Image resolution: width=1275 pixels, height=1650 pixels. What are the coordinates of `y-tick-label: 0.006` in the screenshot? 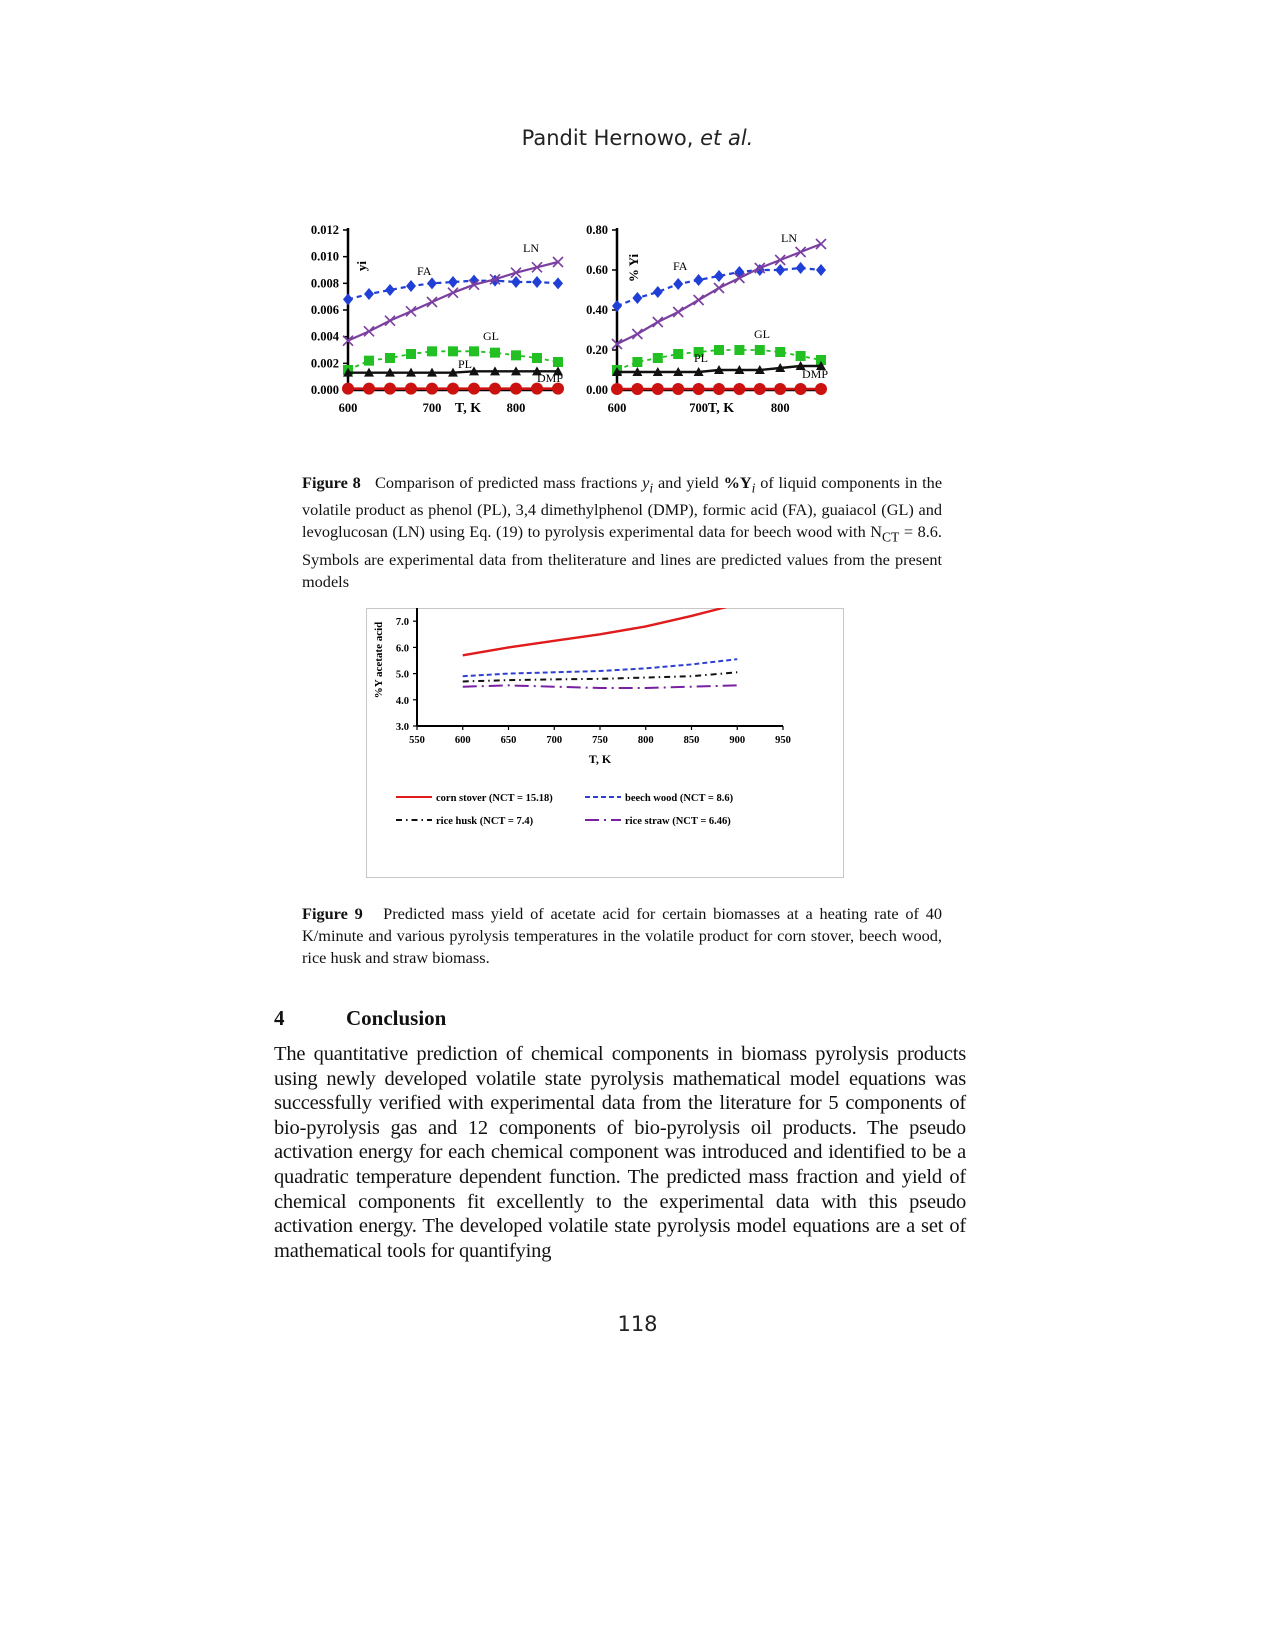 It's located at (325, 310).